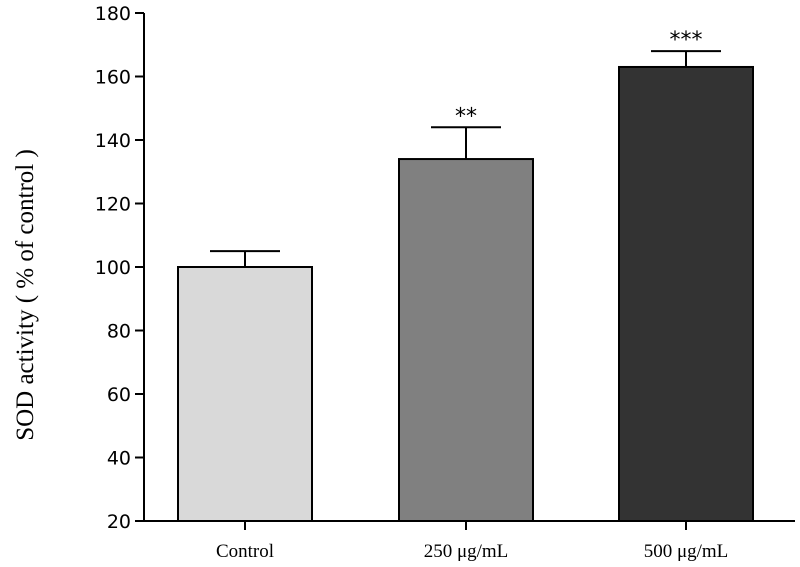 This screenshot has height=567, width=800. I want to click on x-tick-label: Control, so click(245, 551).